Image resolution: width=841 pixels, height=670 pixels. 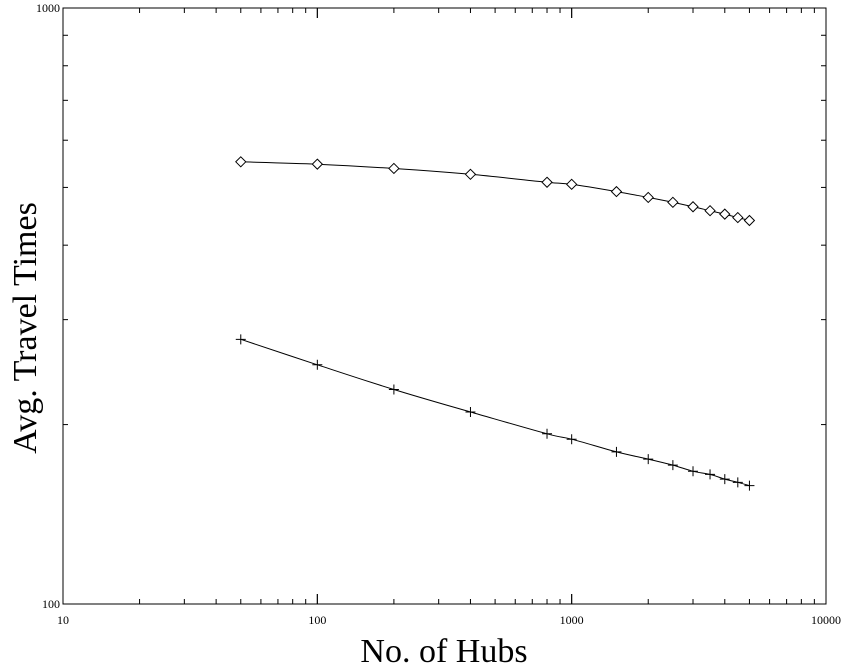 What do you see at coordinates (572, 620) in the screenshot?
I see `x-tick-label: 1000` at bounding box center [572, 620].